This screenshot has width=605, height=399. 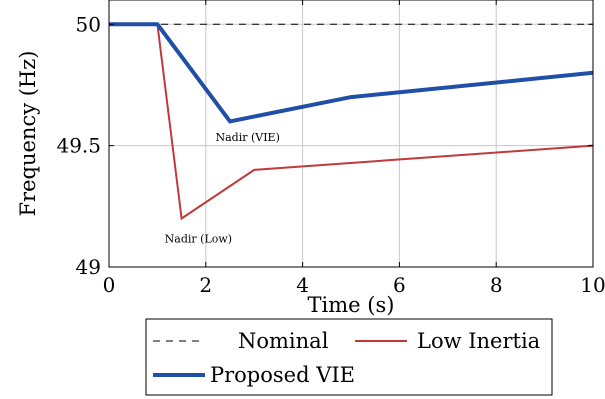 What do you see at coordinates (198, 239) in the screenshot?
I see `nadir-annotation: Nadir (Low)` at bounding box center [198, 239].